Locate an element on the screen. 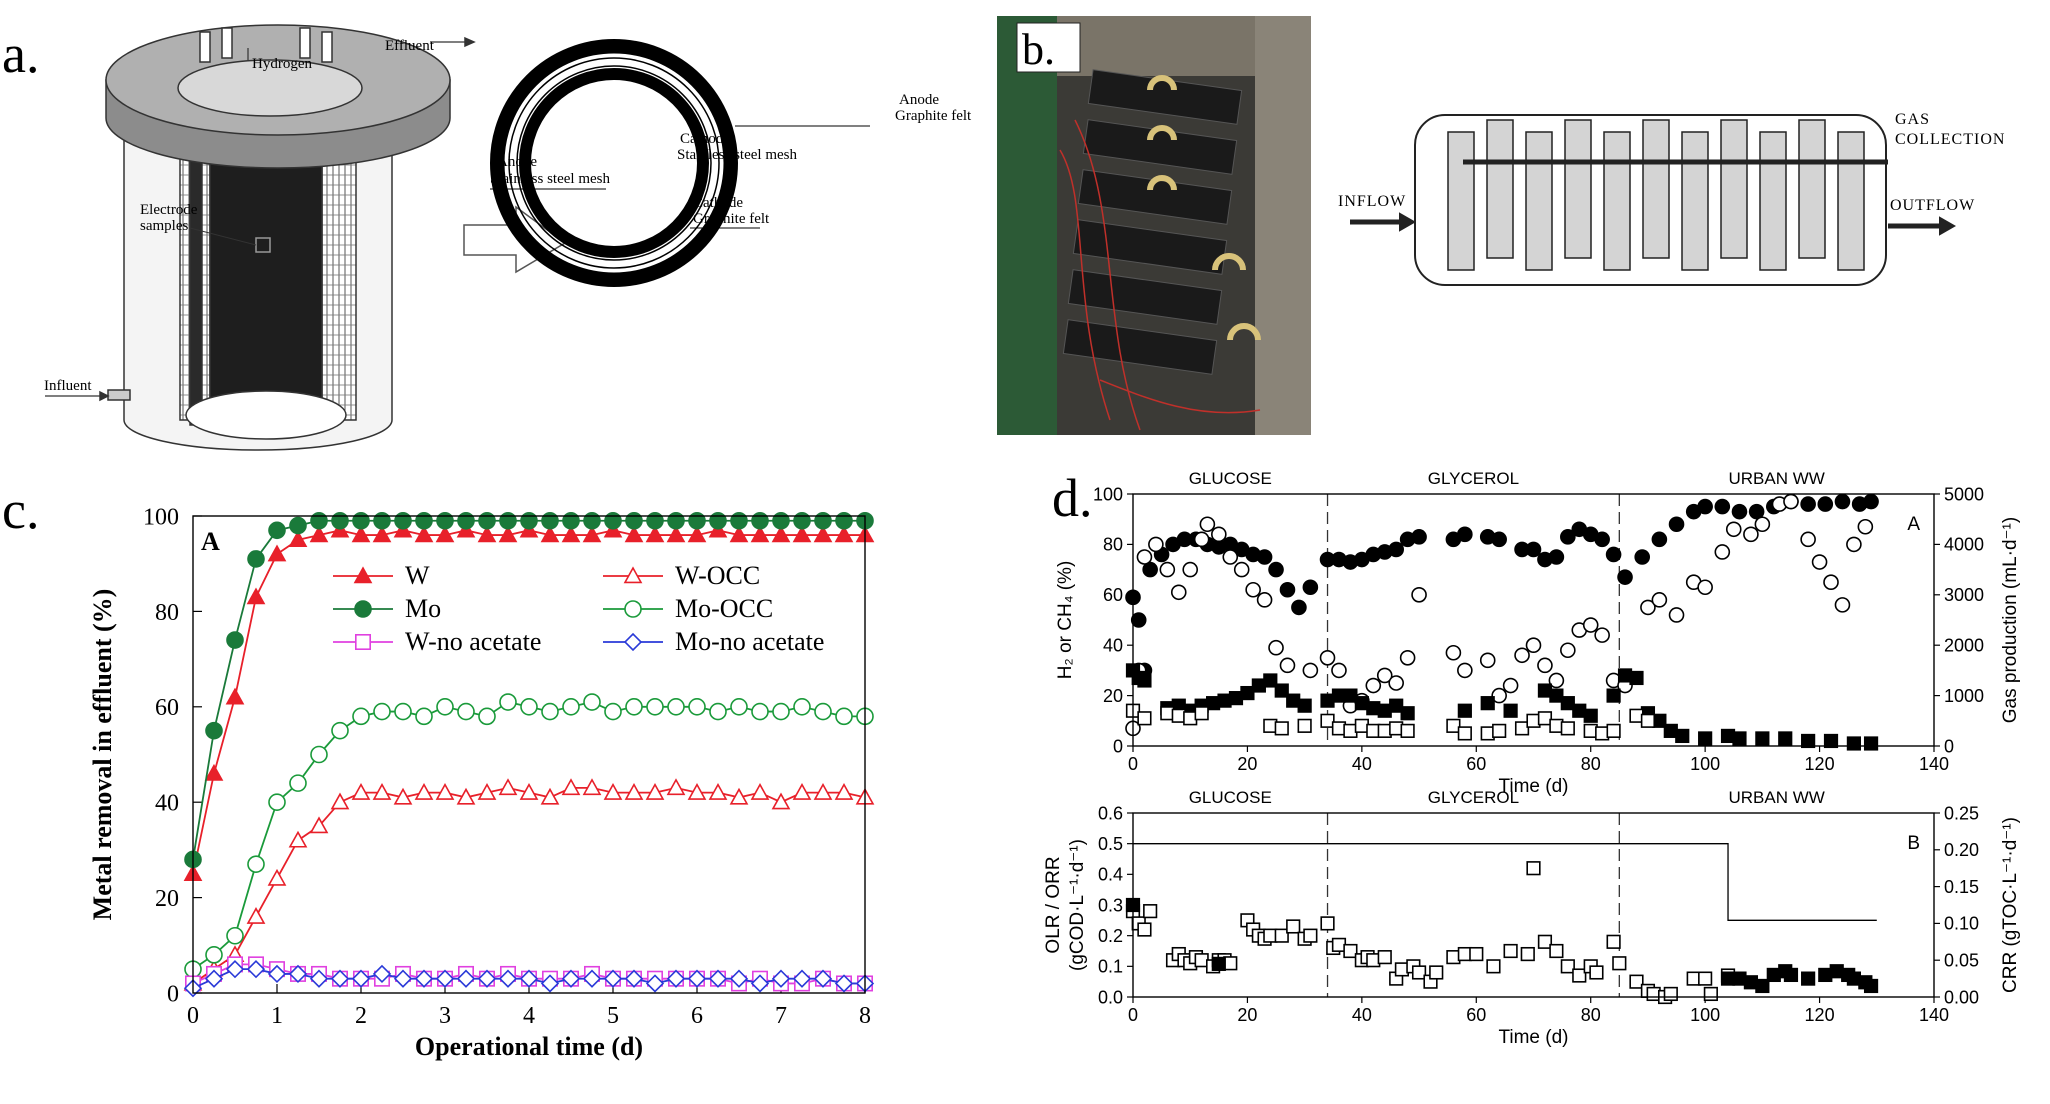 The height and width of the screenshot is (1104, 2050). y2-tick-label: 4000 is located at coordinates (1964, 545).